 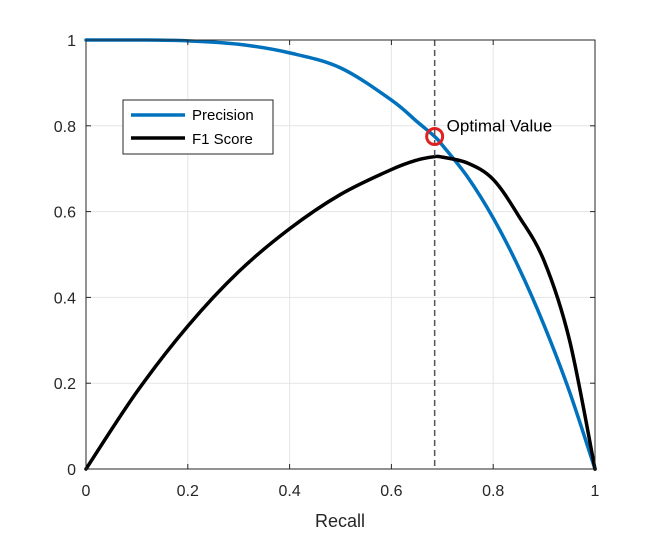 What do you see at coordinates (65, 127) in the screenshot?
I see `y-tick-label: 0.8` at bounding box center [65, 127].